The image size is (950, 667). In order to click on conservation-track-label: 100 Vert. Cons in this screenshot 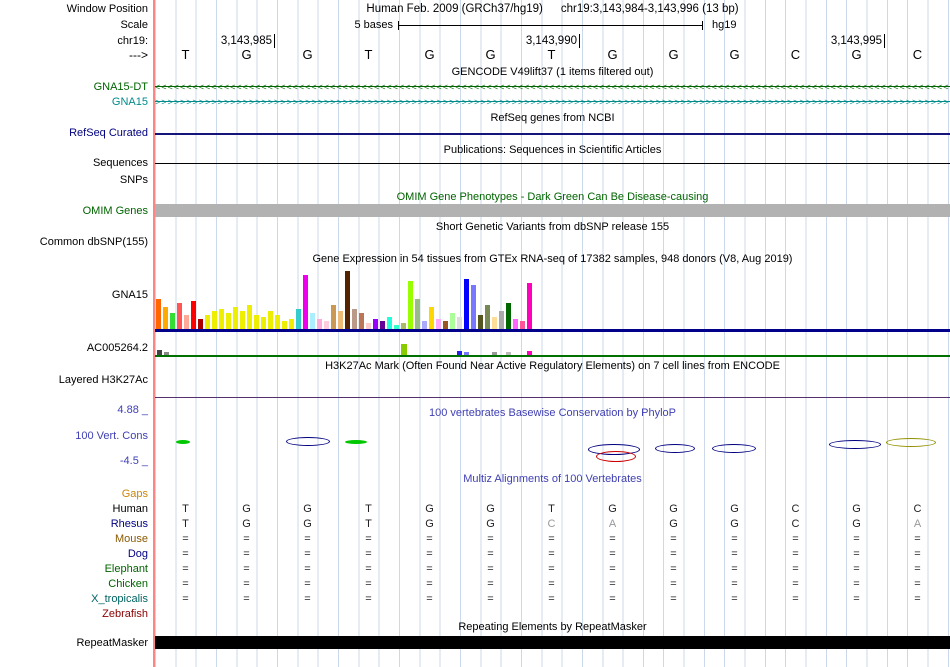, I will do `click(111, 436)`.